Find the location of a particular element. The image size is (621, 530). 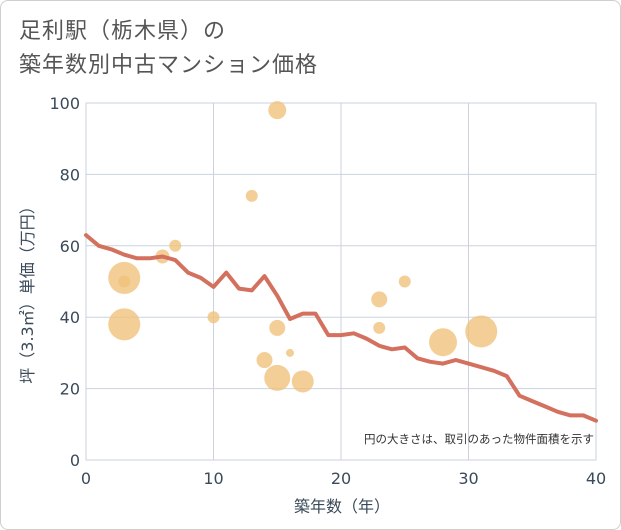

x-tick-label: 30 is located at coordinates (468, 478).